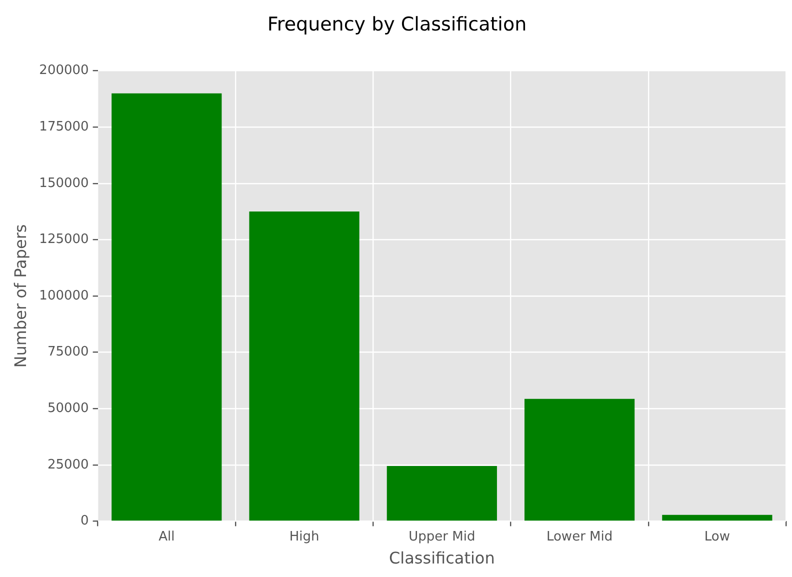 The width and height of the screenshot is (792, 577). Describe the element at coordinates (68, 464) in the screenshot. I see `y-tick-label: 25000` at that location.